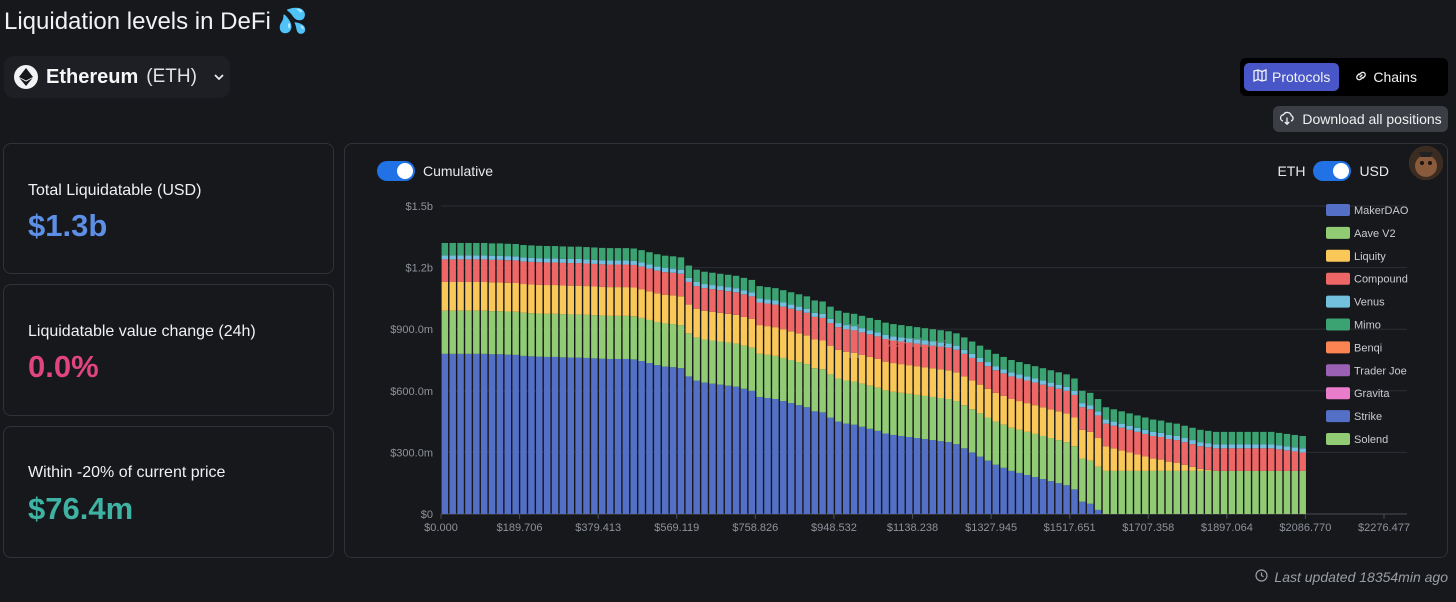  What do you see at coordinates (117, 77) in the screenshot?
I see `token-selector: Ethereum (ETH)` at bounding box center [117, 77].